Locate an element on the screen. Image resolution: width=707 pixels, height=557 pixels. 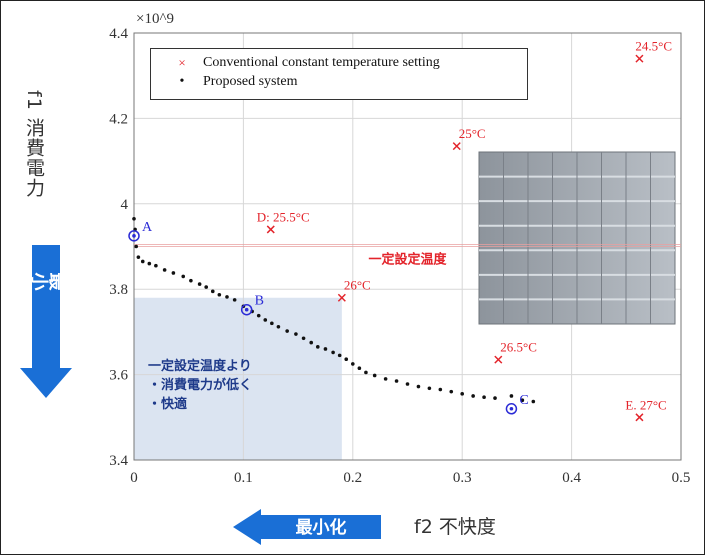
reference-label: 一定設定温度 is located at coordinates (407, 259).